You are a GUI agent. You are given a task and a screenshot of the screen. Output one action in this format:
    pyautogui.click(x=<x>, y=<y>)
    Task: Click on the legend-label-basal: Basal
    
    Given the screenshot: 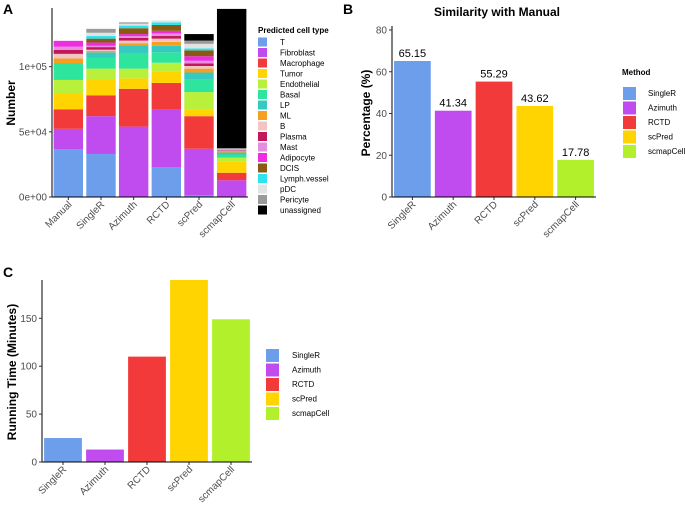 What is the action you would take?
    pyautogui.click(x=290, y=95)
    